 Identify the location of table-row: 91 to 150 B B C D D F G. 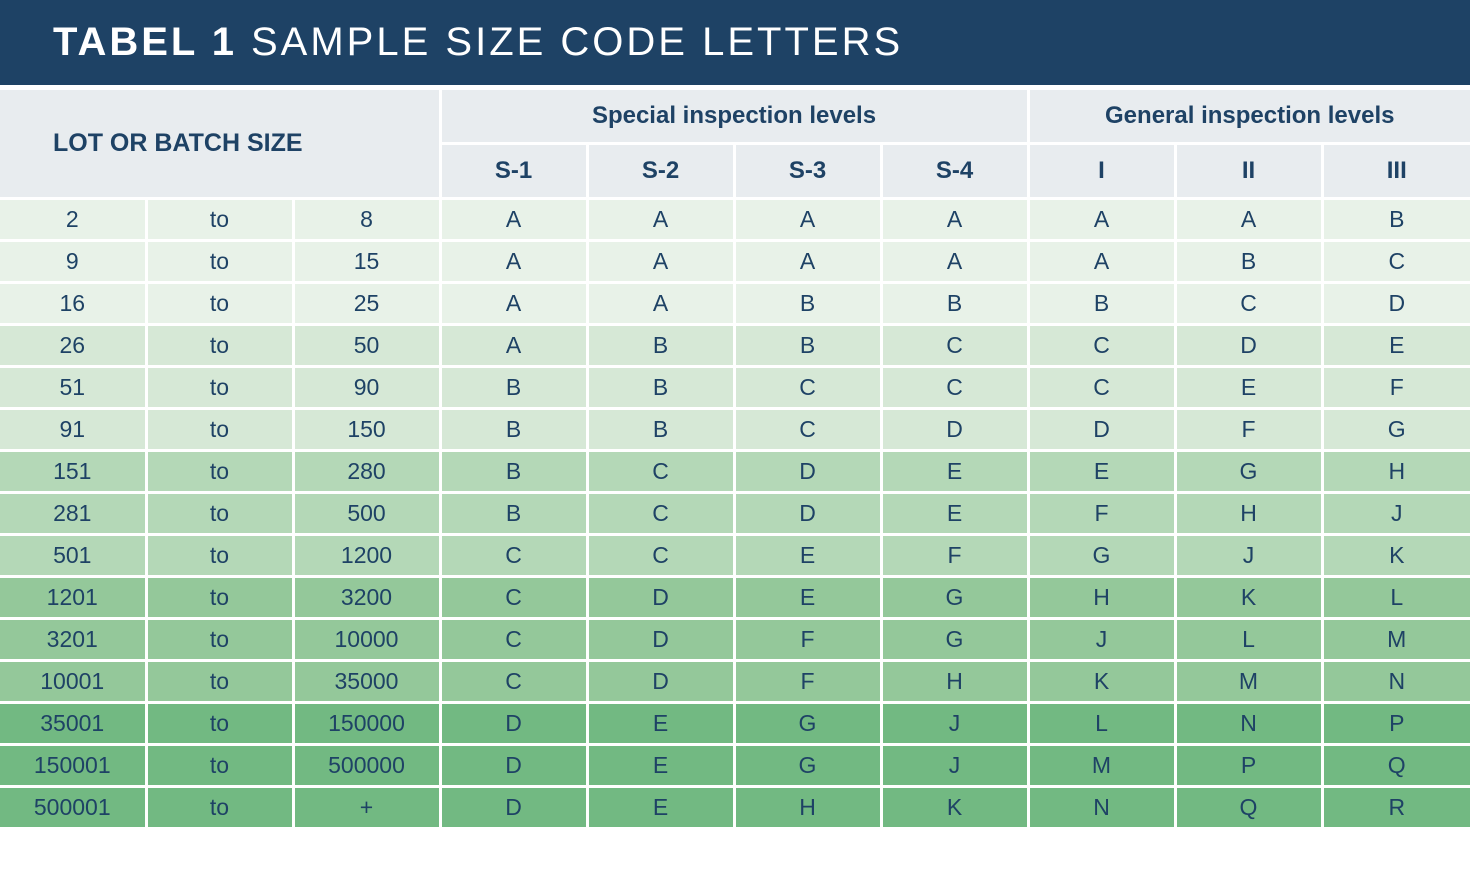
(735, 429).